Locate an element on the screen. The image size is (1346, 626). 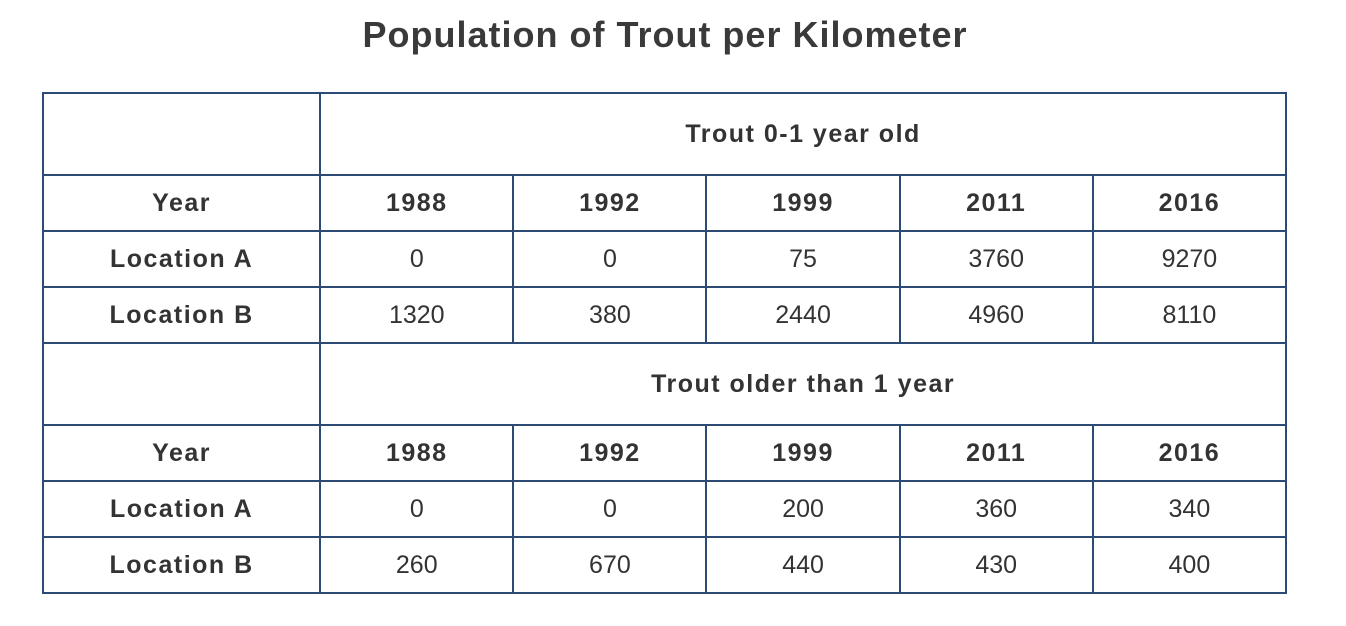
value-cell: 2440 is located at coordinates (803, 315).